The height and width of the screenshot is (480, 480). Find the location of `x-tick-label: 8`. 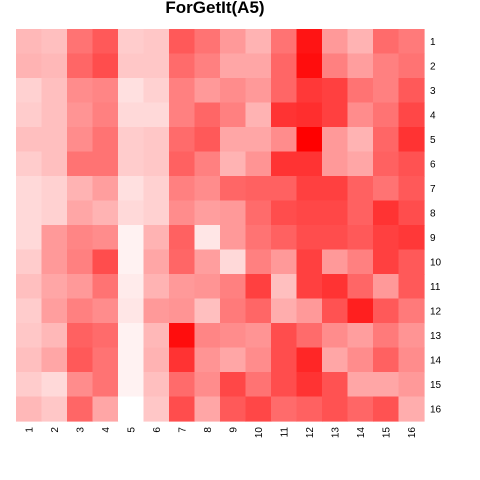

x-tick-label: 8 is located at coordinates (208, 430).